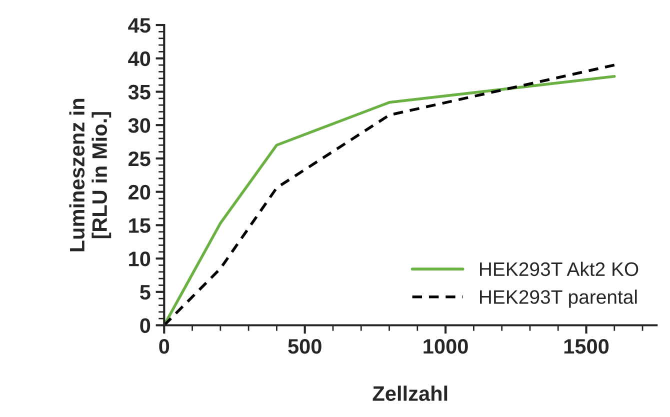  Describe the element at coordinates (305, 346) in the screenshot. I see `x-tick-label: 500` at that location.